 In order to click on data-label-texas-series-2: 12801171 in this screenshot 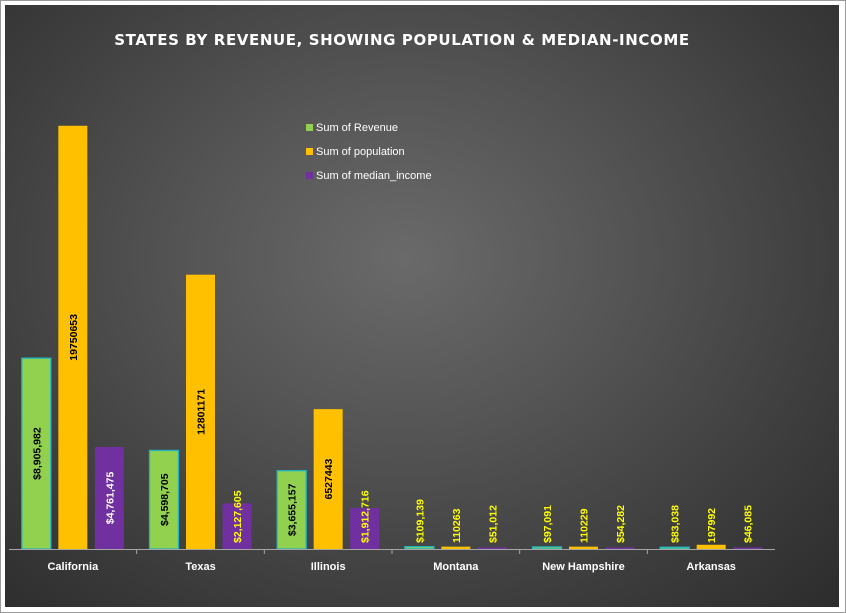, I will do `click(202, 412)`.